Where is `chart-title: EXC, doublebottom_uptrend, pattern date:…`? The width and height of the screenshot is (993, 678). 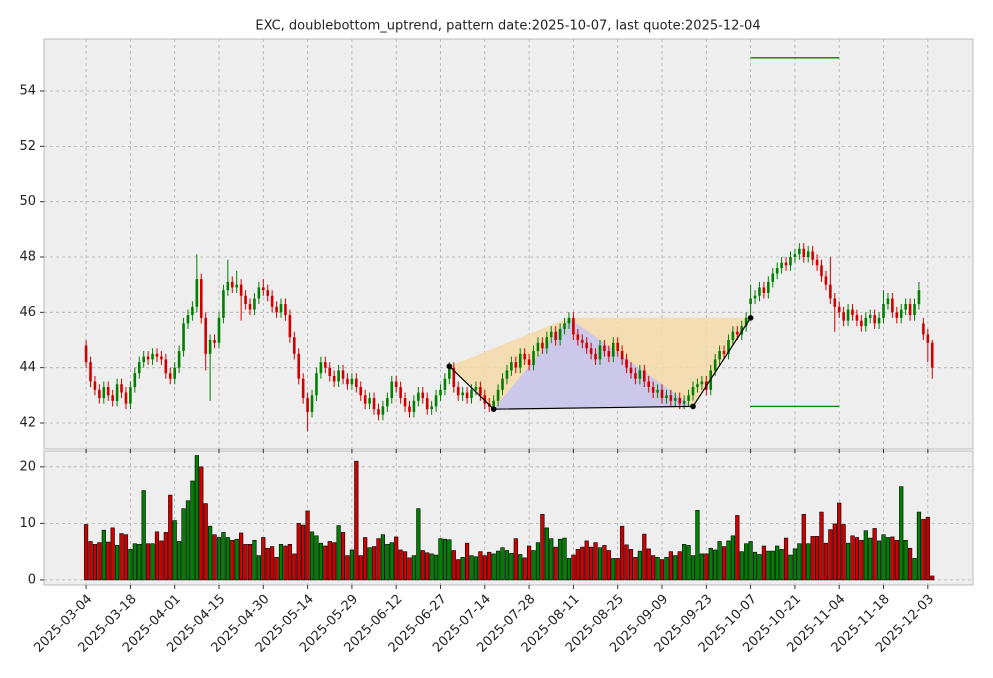
chart-title: EXC, doublebottom_uptrend, pattern date:… is located at coordinates (507, 26).